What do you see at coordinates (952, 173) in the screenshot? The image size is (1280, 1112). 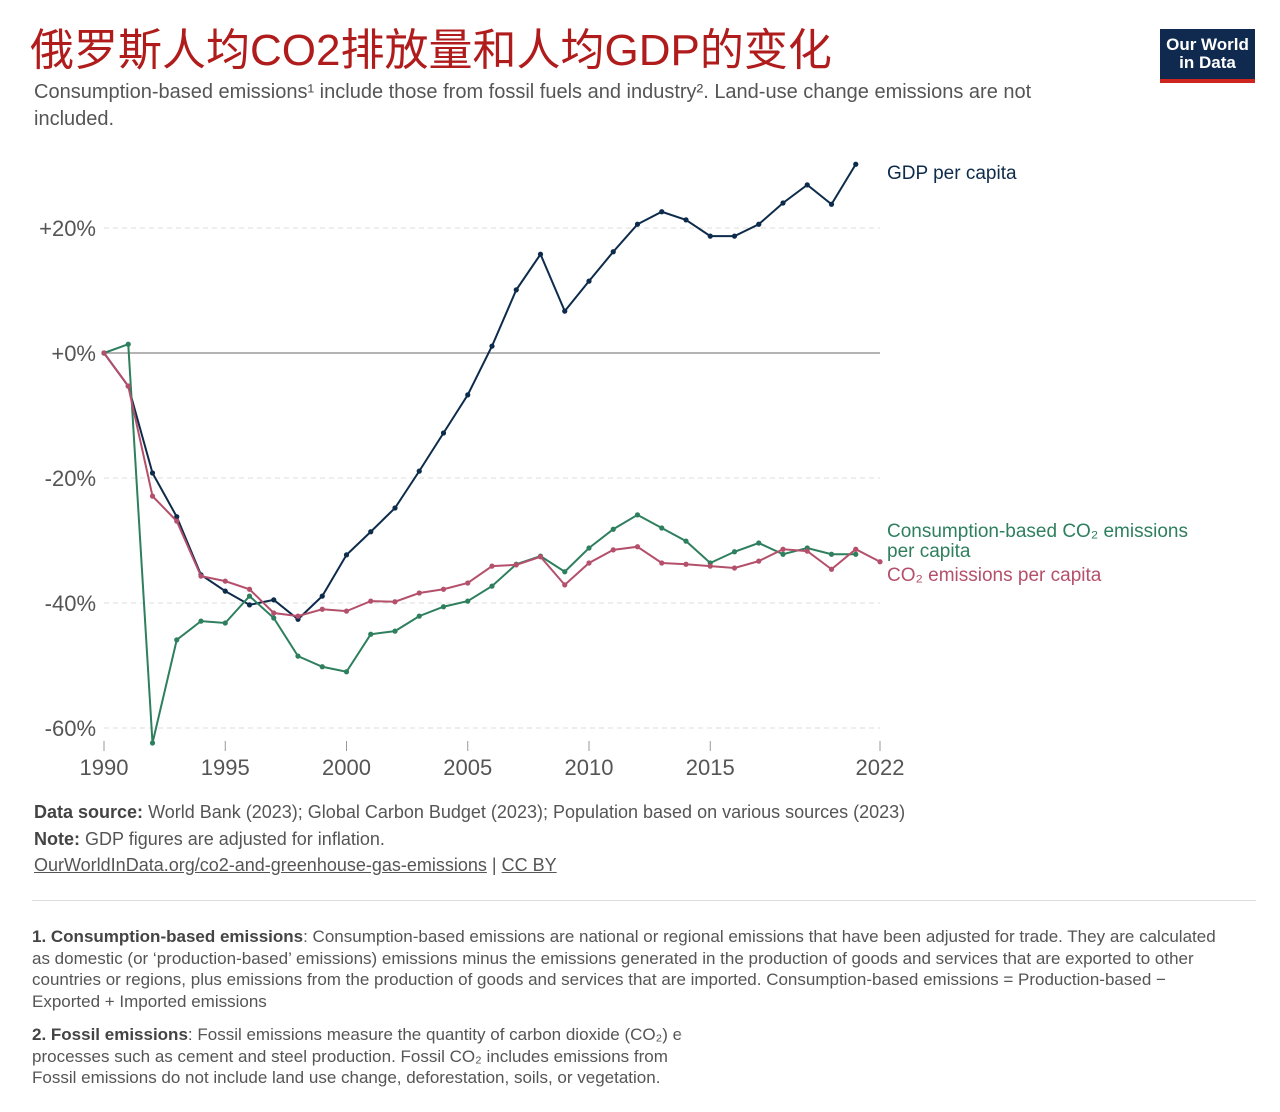 I see `series-label: GDP per capita` at bounding box center [952, 173].